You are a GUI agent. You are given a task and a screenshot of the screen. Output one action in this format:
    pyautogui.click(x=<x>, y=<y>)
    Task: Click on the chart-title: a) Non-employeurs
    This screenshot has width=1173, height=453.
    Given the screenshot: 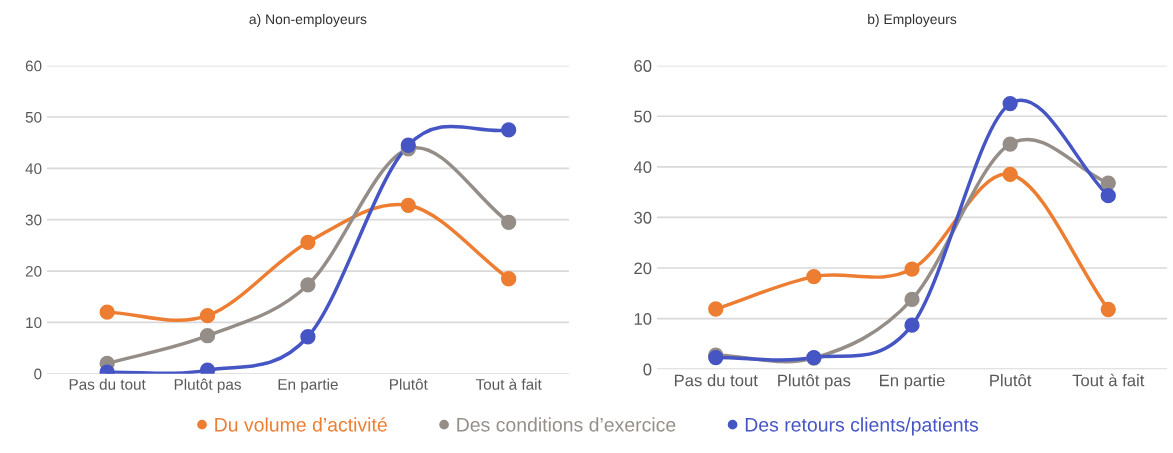 What is the action you would take?
    pyautogui.click(x=308, y=20)
    